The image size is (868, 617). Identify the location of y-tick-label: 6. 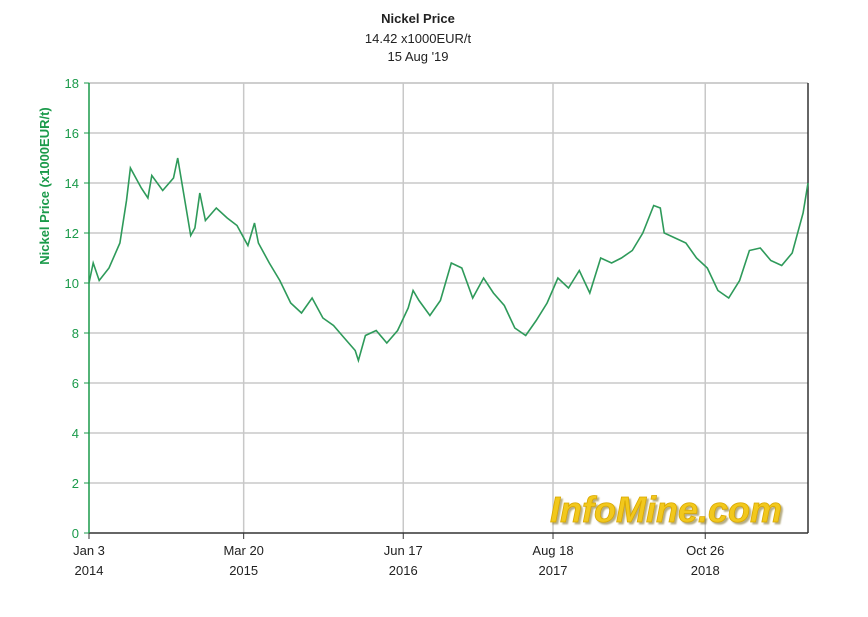
(75, 383).